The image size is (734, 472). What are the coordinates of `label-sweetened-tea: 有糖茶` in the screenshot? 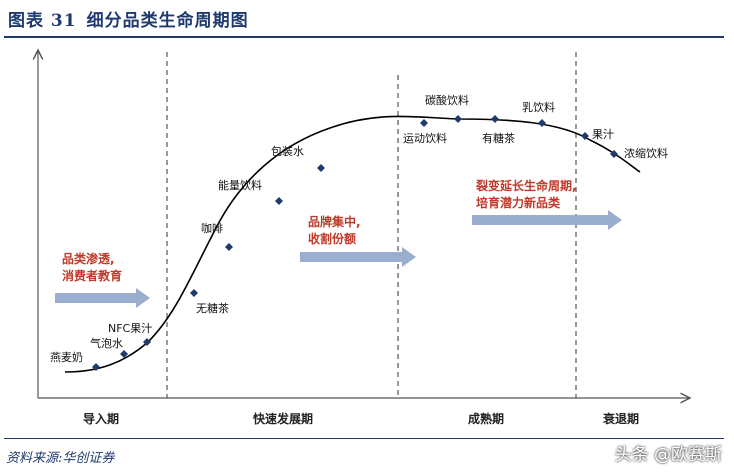 It's located at (498, 138).